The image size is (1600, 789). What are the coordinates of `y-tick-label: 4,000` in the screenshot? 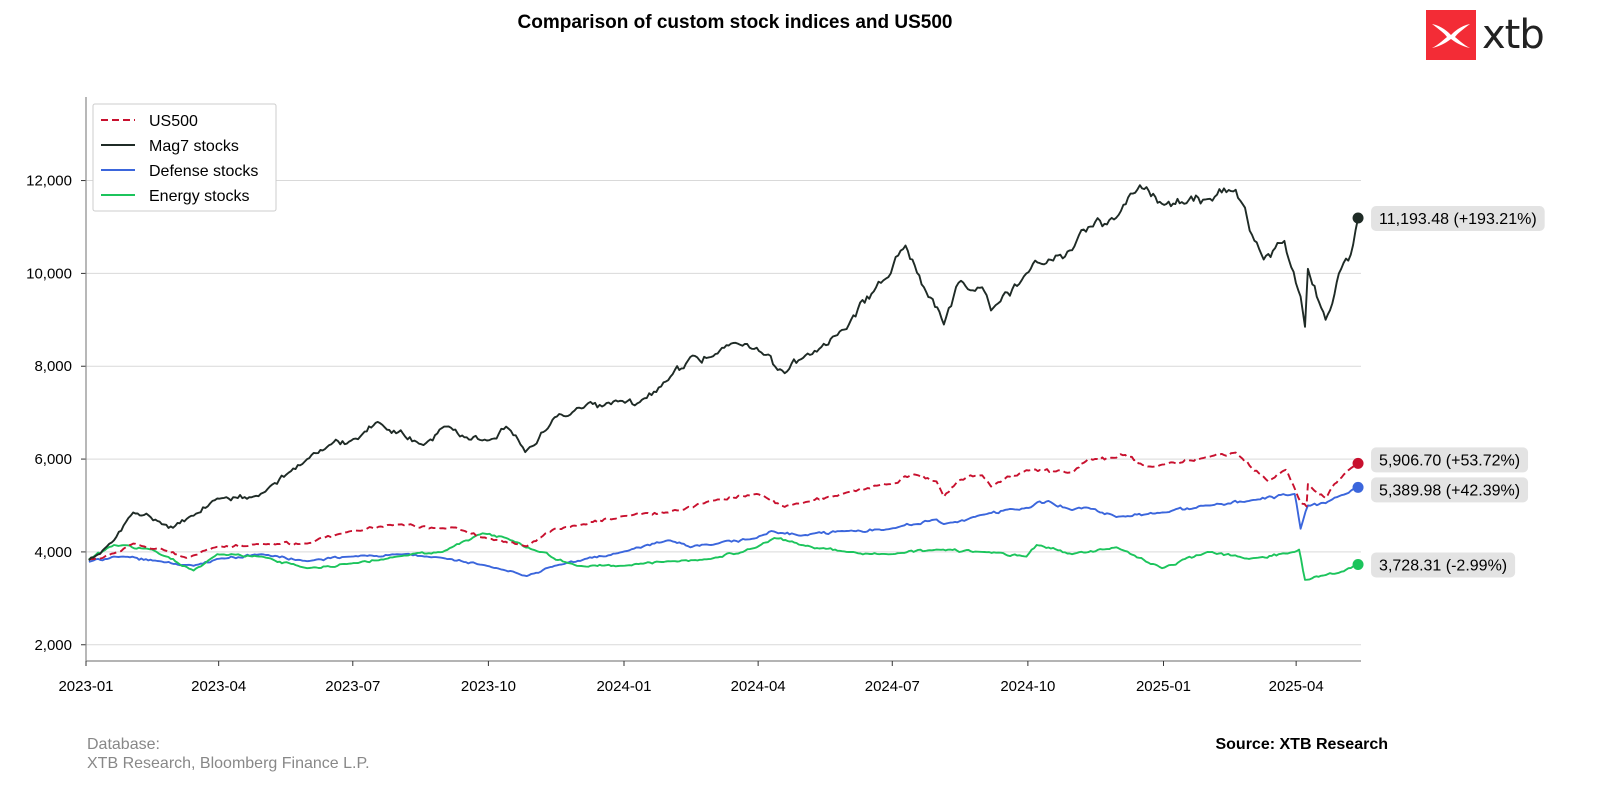 It's located at (53, 552).